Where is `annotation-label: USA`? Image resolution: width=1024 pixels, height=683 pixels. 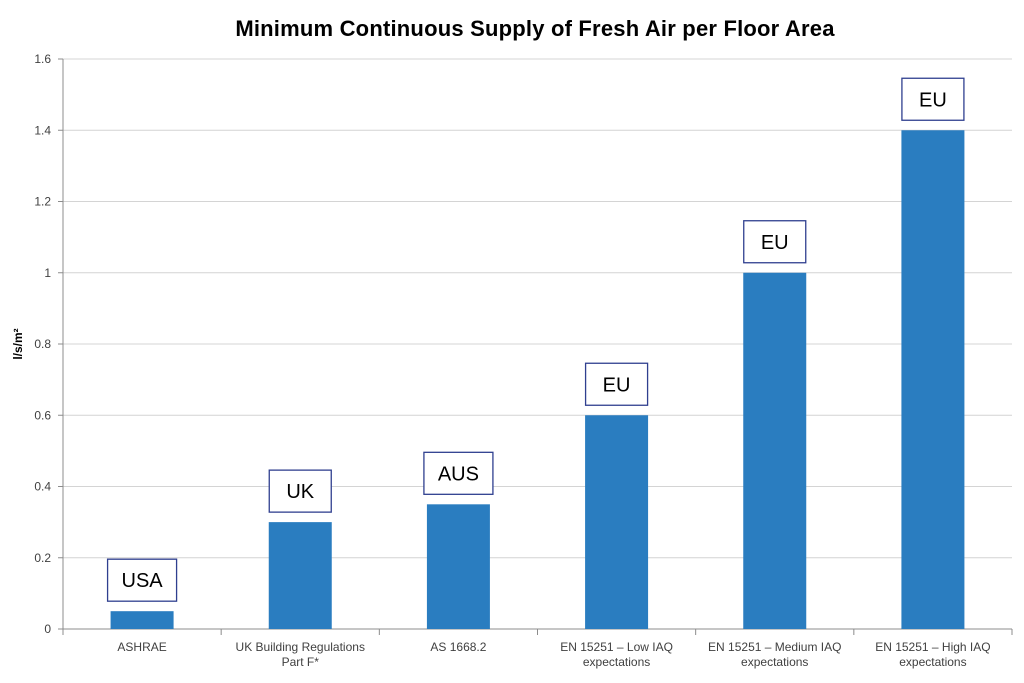
annotation-label: USA is located at coordinates (143, 581).